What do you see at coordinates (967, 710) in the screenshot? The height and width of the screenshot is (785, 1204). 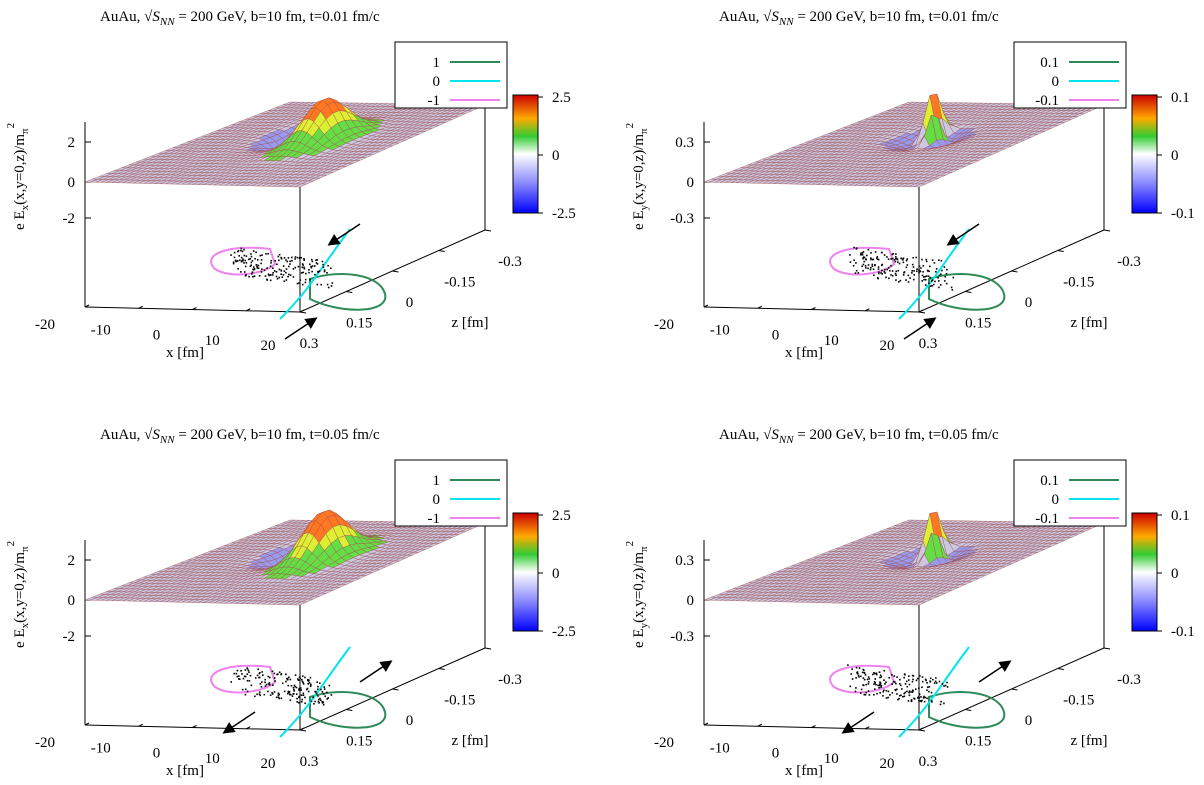 I see `contour-high` at bounding box center [967, 710].